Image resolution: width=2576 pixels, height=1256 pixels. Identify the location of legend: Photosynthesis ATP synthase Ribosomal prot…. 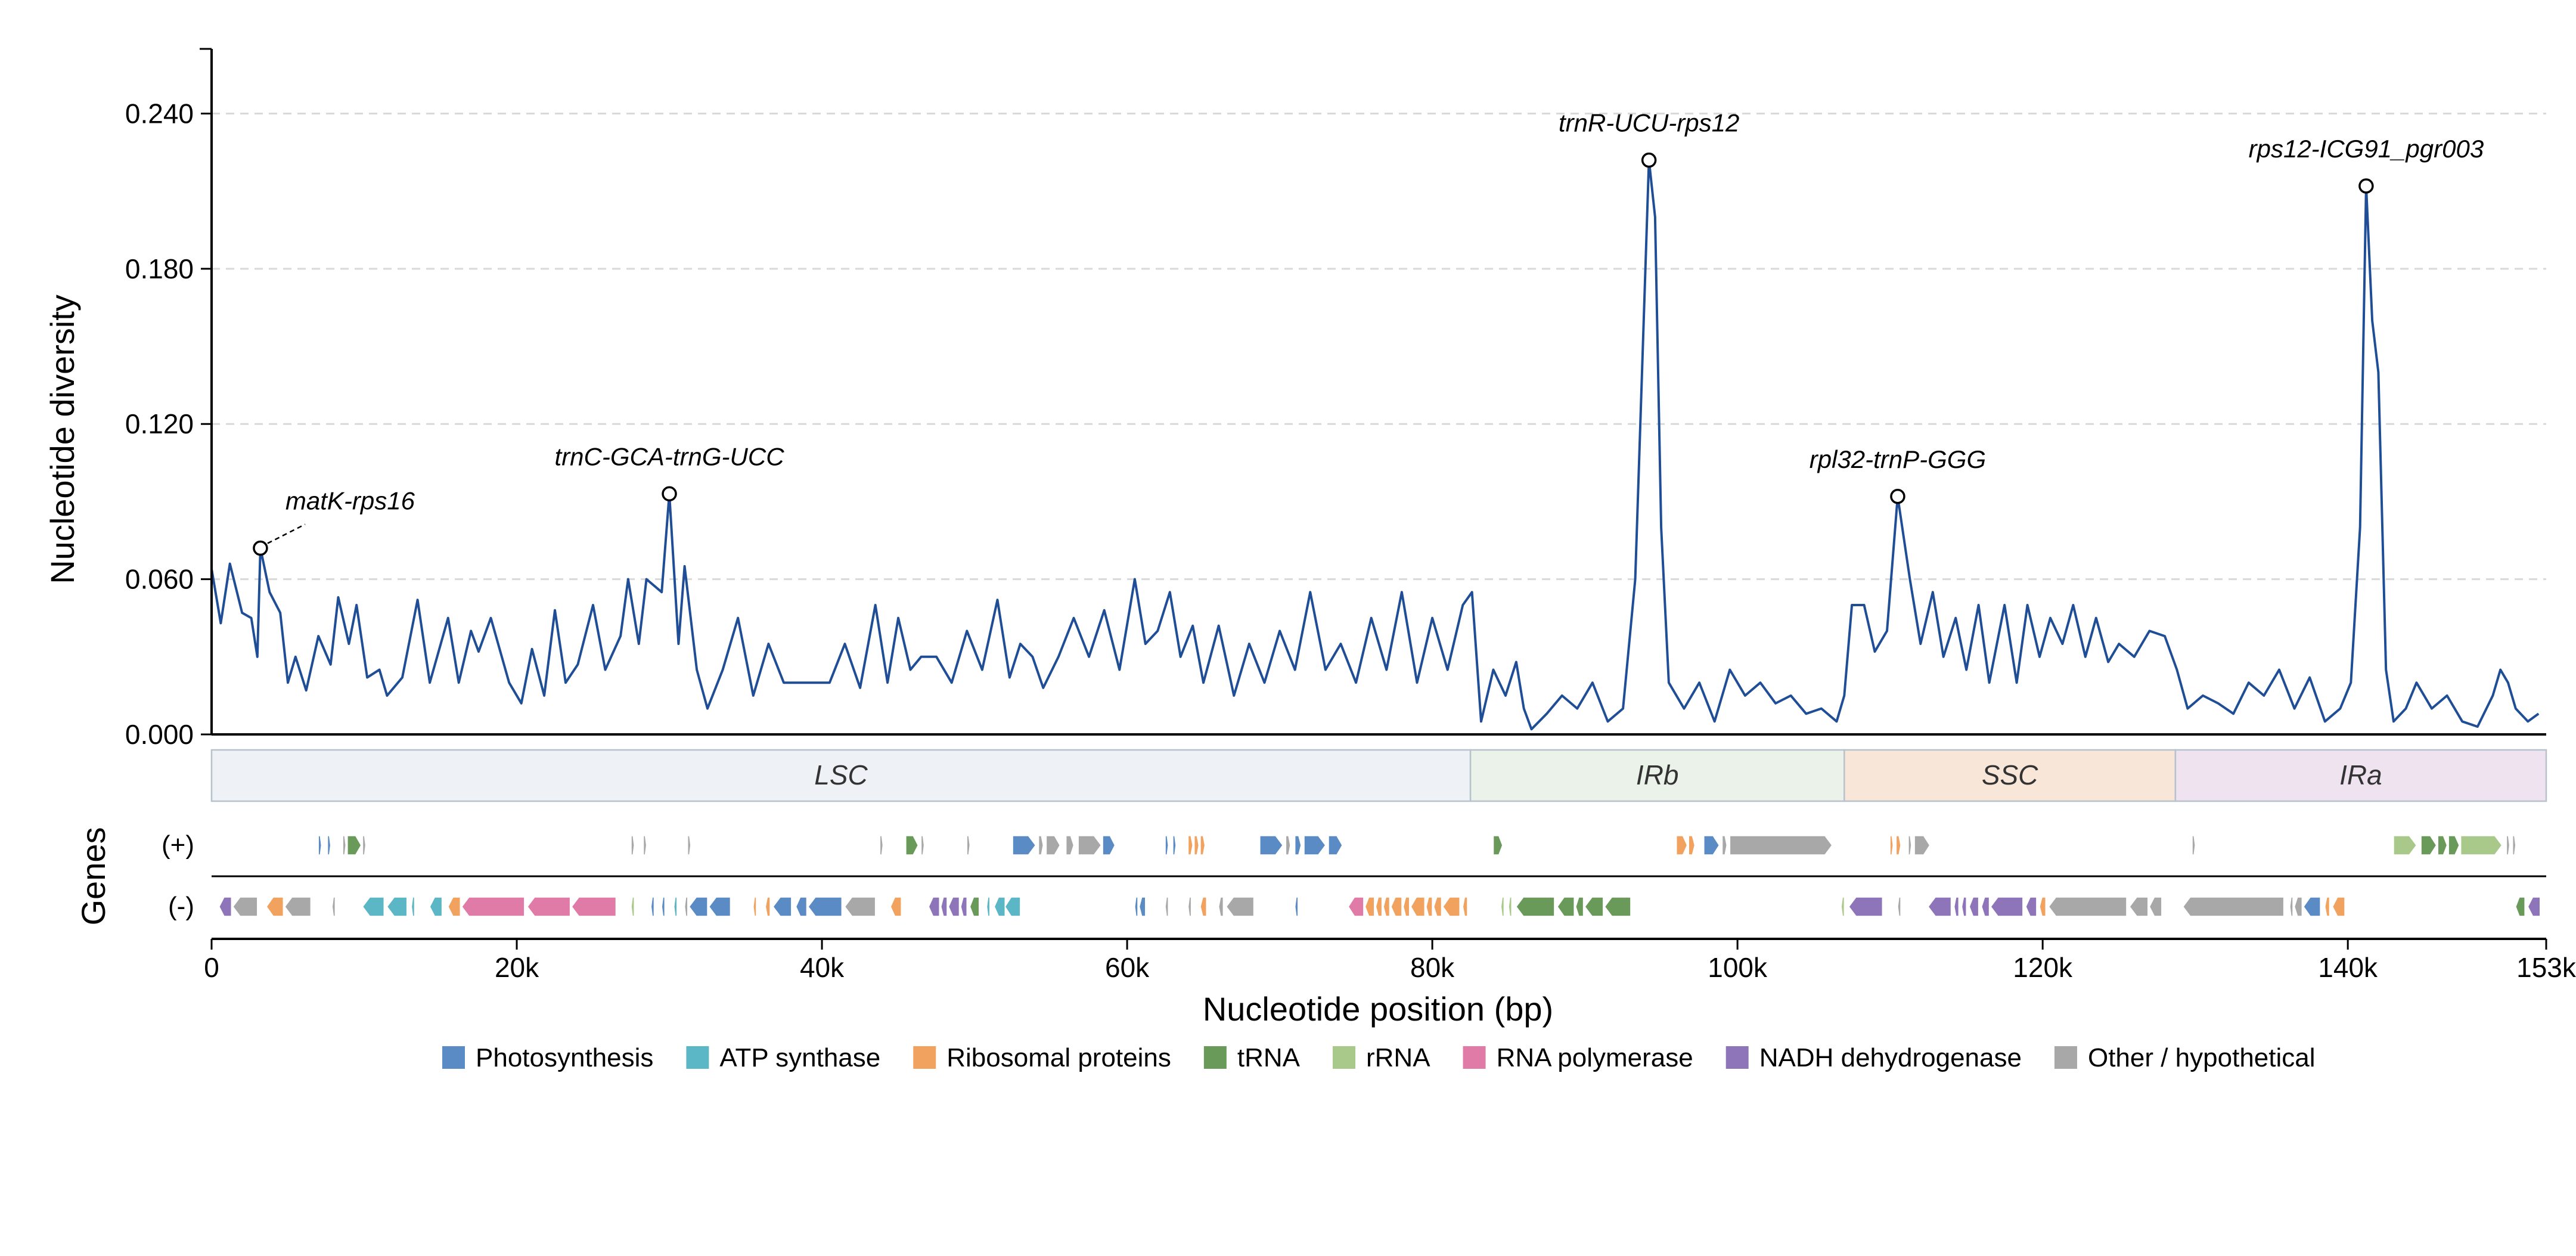
(1379, 1057).